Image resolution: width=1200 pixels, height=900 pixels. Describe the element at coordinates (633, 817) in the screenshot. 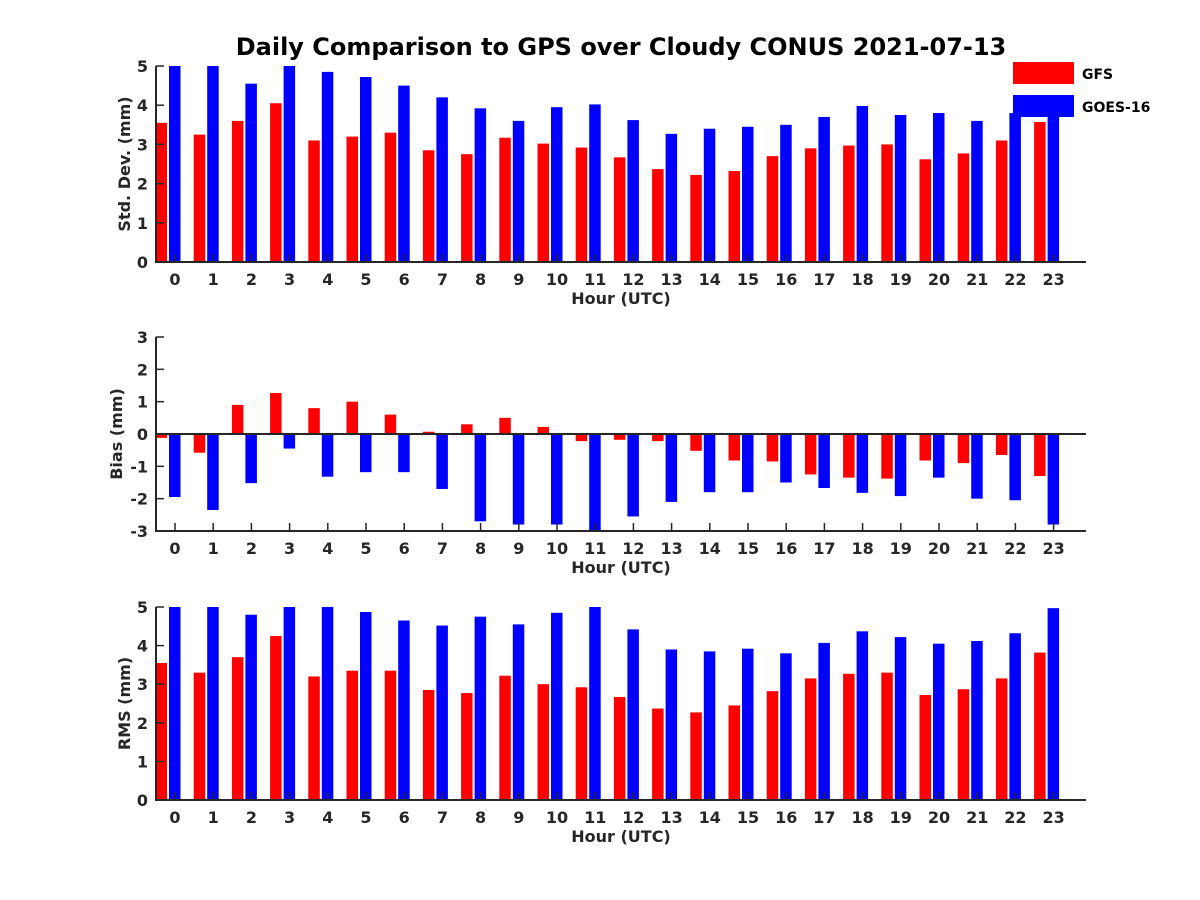

I see `rms-x-tick-label: 12` at that location.